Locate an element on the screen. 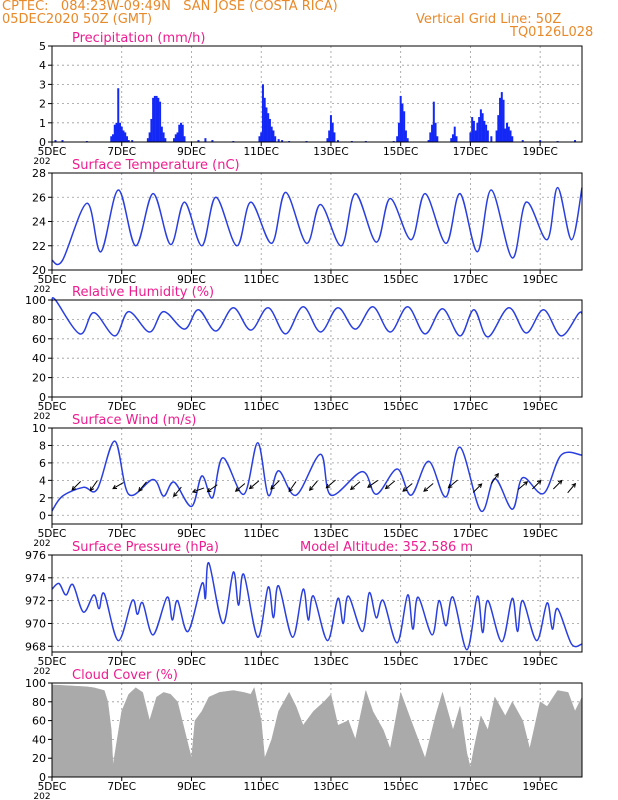 This screenshot has height=800, width=618. header-model-id: TQ0126L028 is located at coordinates (552, 32).